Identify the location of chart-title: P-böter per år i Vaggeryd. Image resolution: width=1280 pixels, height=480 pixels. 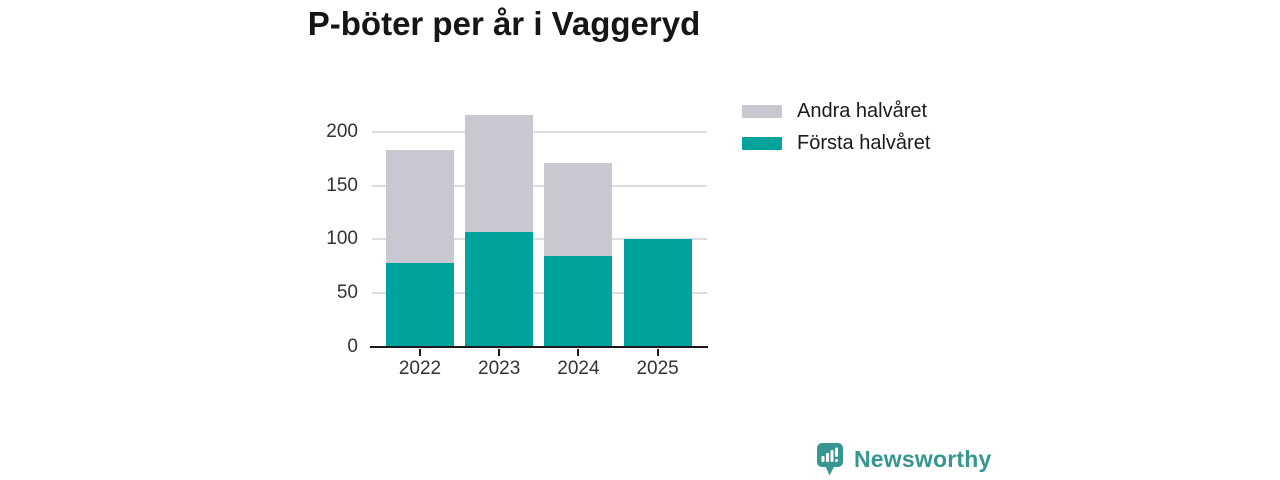
(504, 23).